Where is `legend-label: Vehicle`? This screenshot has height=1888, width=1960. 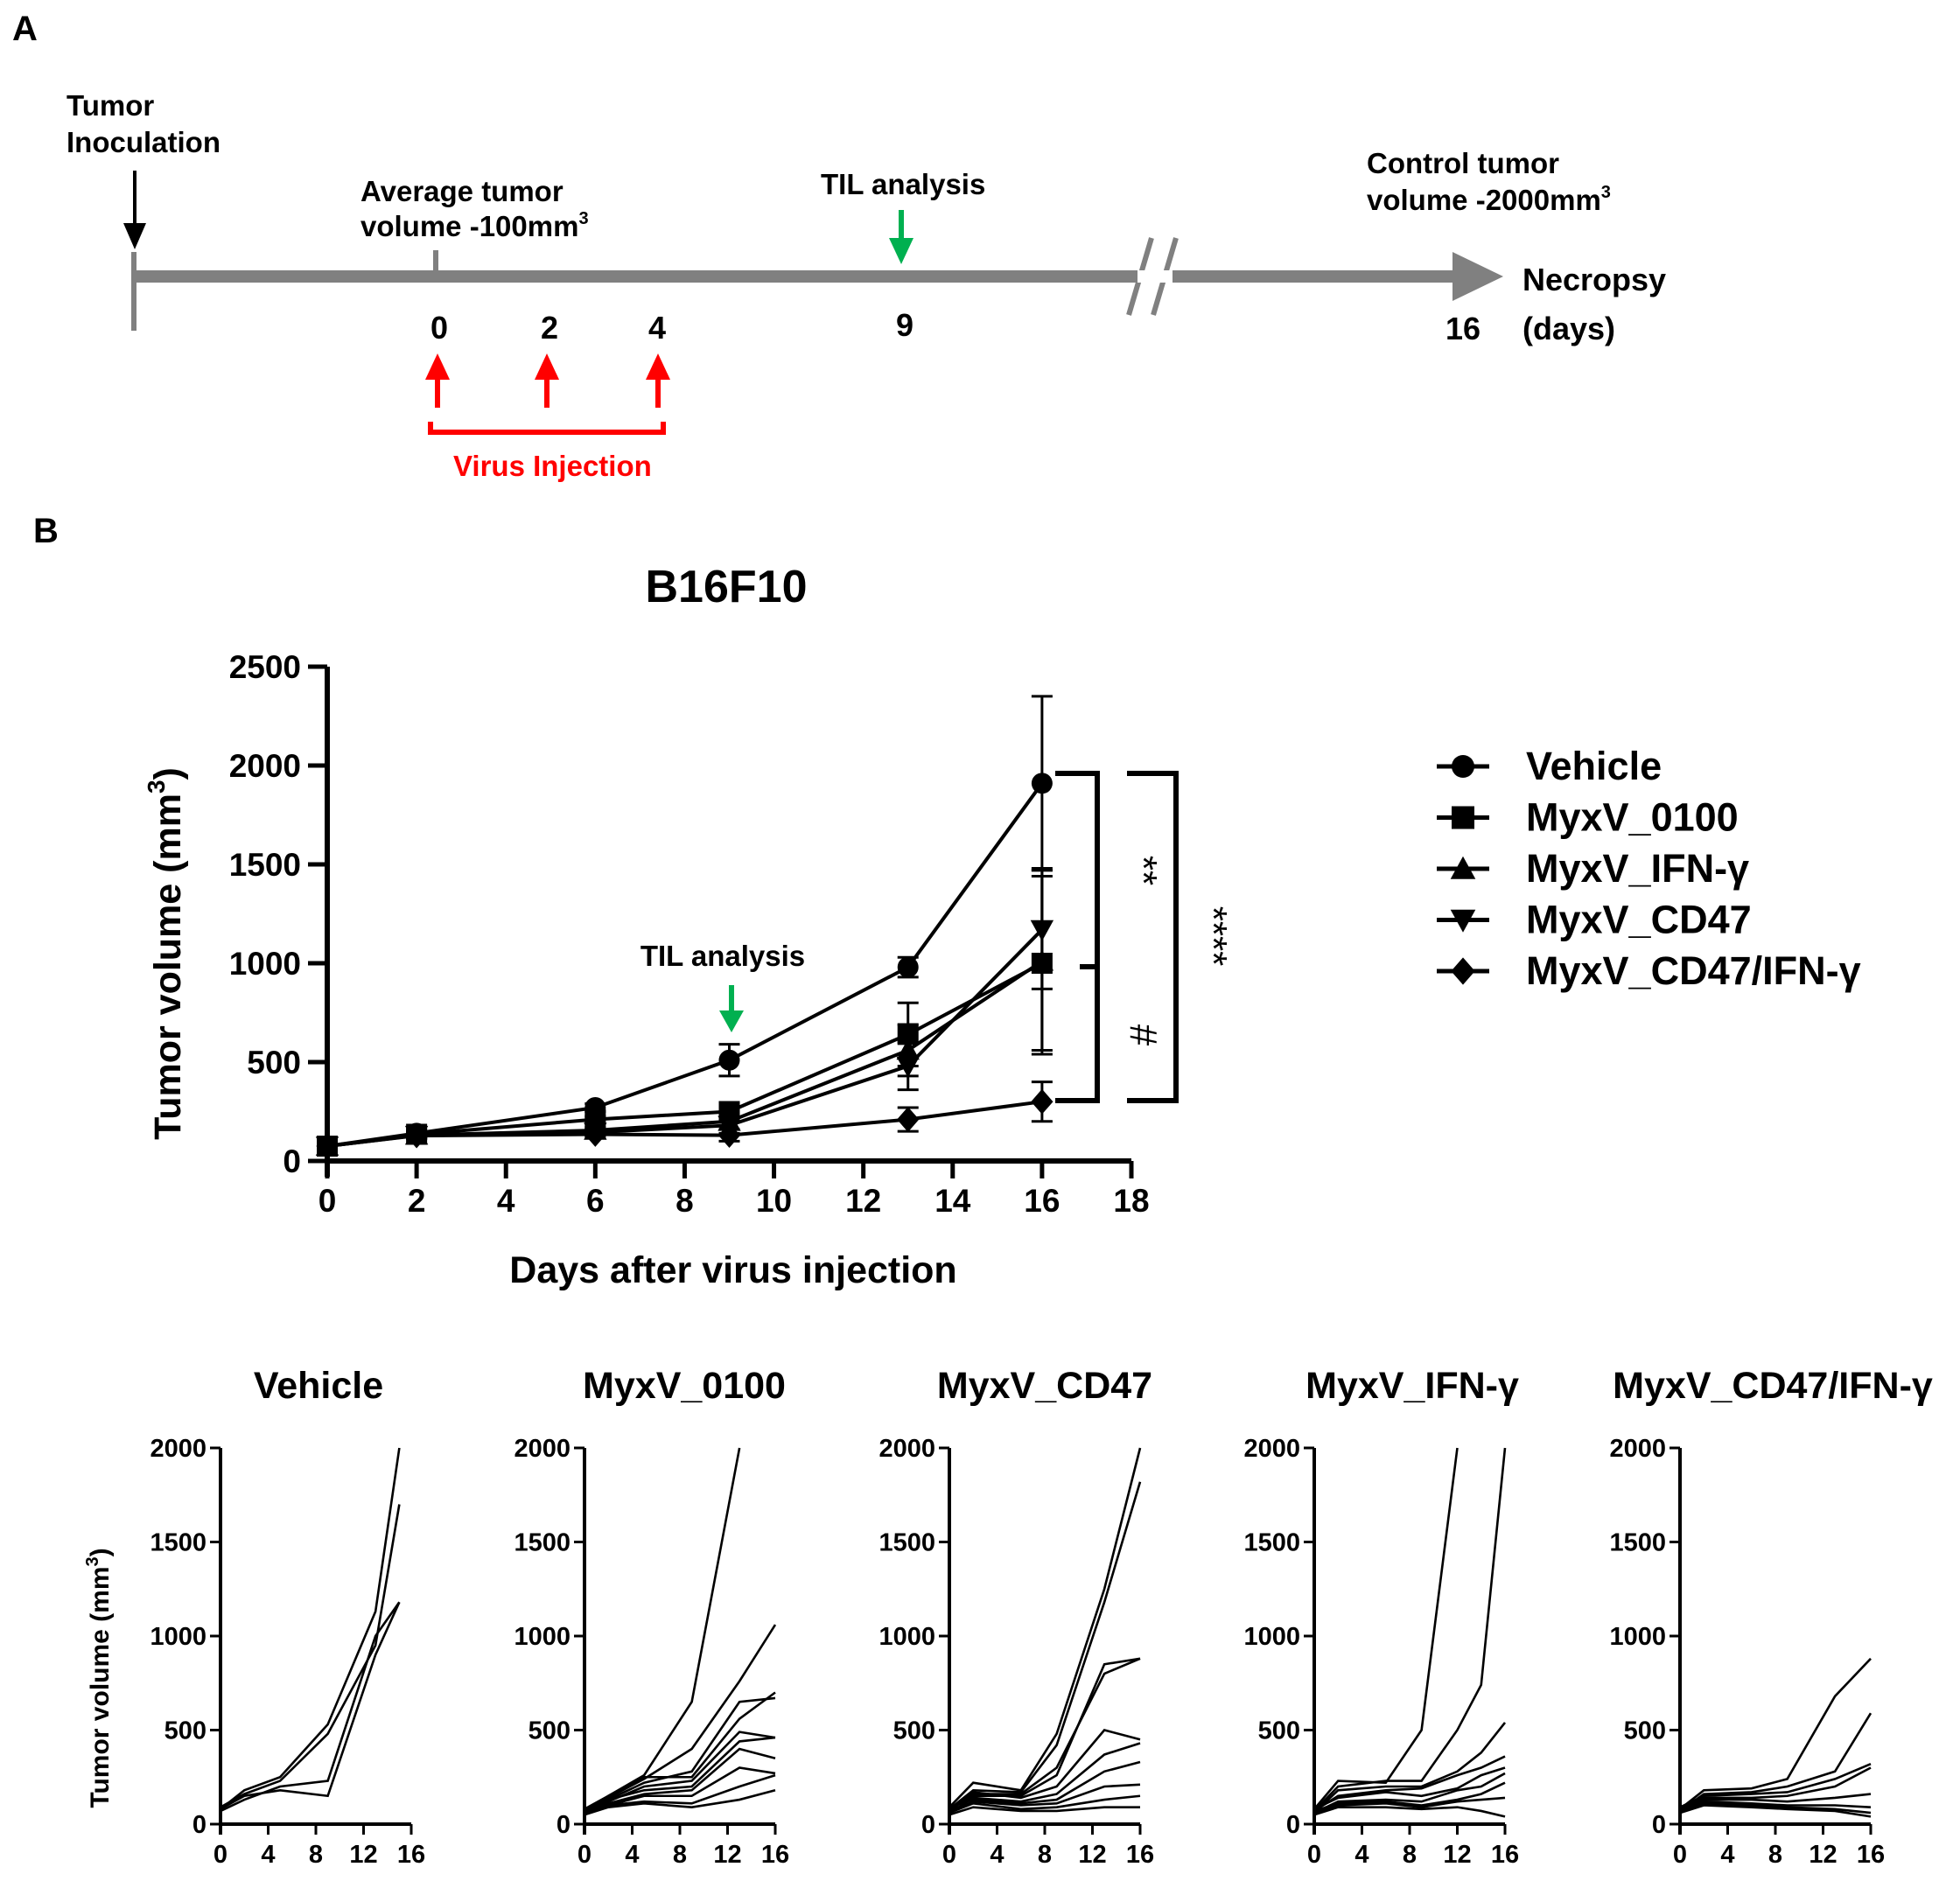
legend-label: Vehicle is located at coordinates (1594, 766).